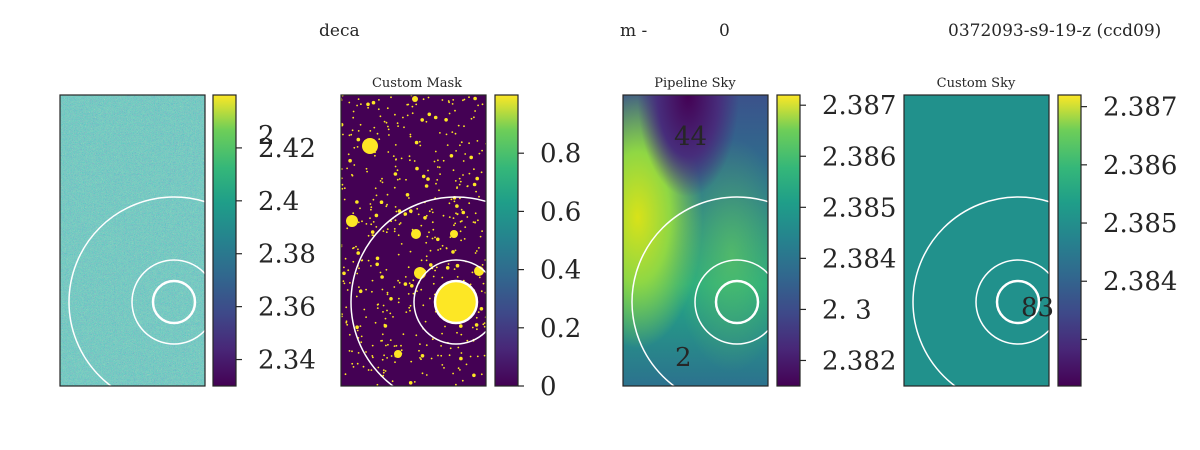  Describe the element at coordinates (683, 358) in the screenshot. I see `overlay-text: 2` at that location.